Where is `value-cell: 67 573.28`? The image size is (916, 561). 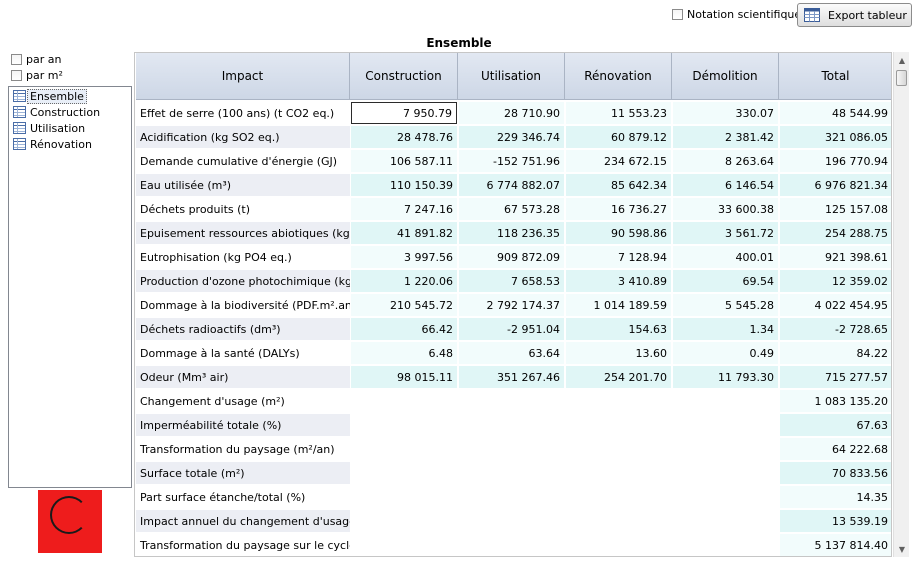 value-cell: 67 573.28 is located at coordinates (511, 209).